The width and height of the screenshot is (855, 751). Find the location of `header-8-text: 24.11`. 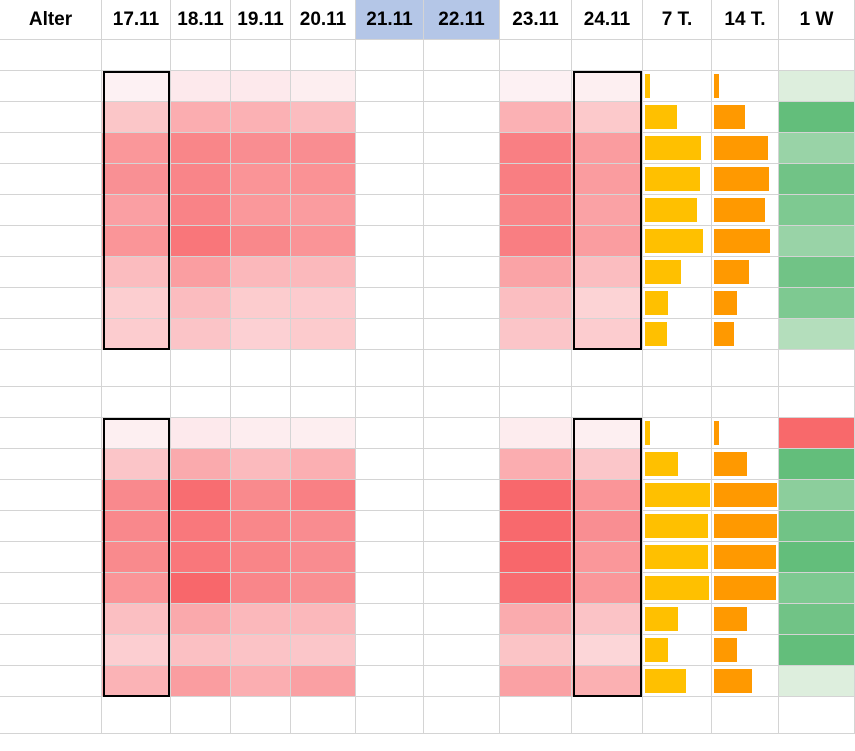

header-8-text: 24.11 is located at coordinates (607, 19).